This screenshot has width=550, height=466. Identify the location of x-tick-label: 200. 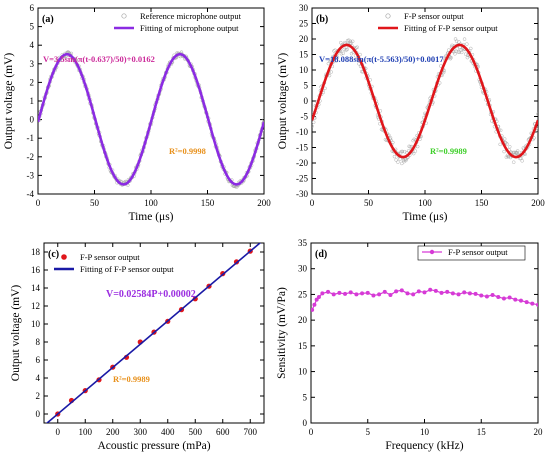
(538, 203).